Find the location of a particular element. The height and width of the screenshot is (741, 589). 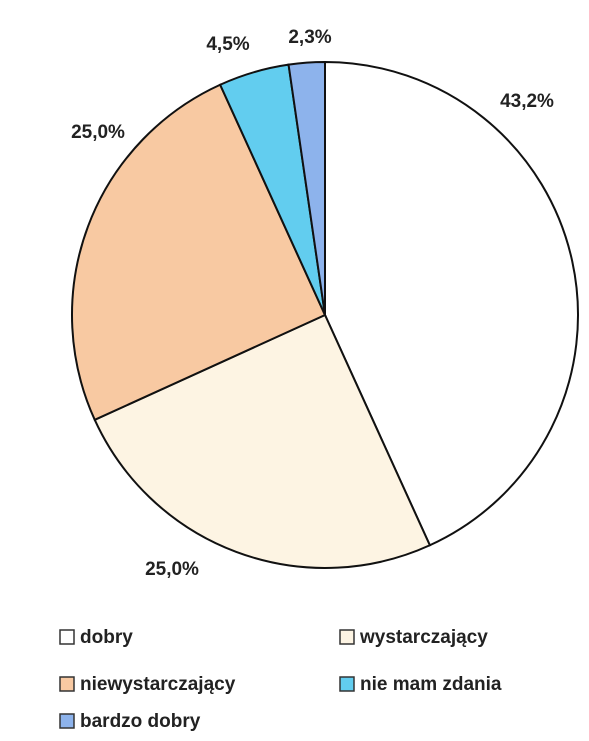

data-label: 4,5% is located at coordinates (227, 44).